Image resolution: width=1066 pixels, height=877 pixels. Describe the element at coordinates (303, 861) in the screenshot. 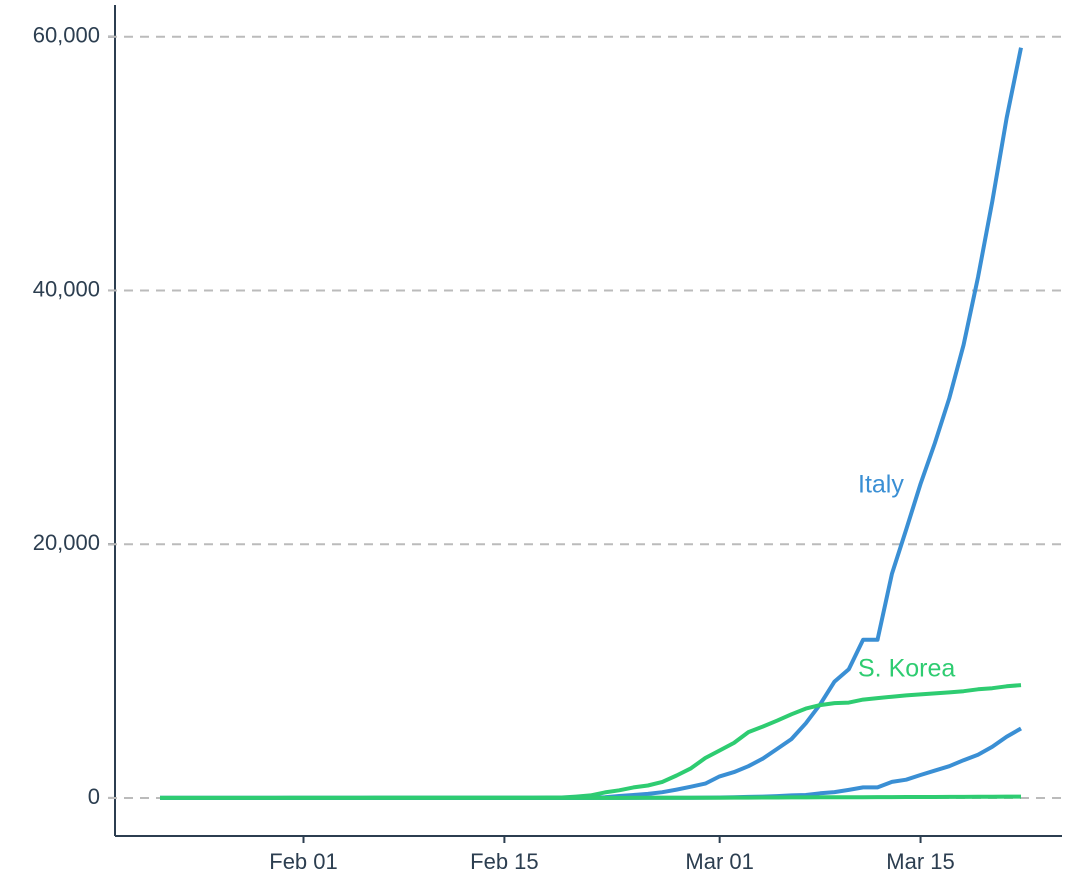

I see `x-tick-label: Feb 01` at that location.